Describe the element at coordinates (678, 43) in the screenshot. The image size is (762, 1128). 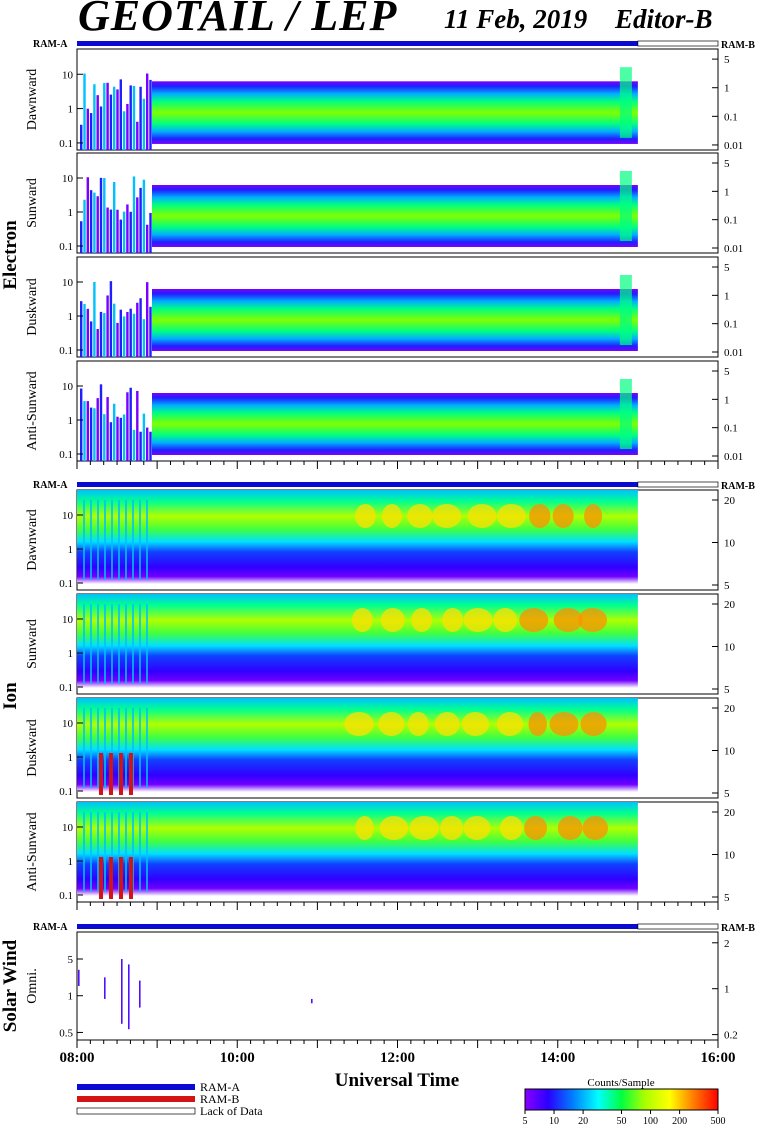
I see `lack-of-data-bar` at that location.